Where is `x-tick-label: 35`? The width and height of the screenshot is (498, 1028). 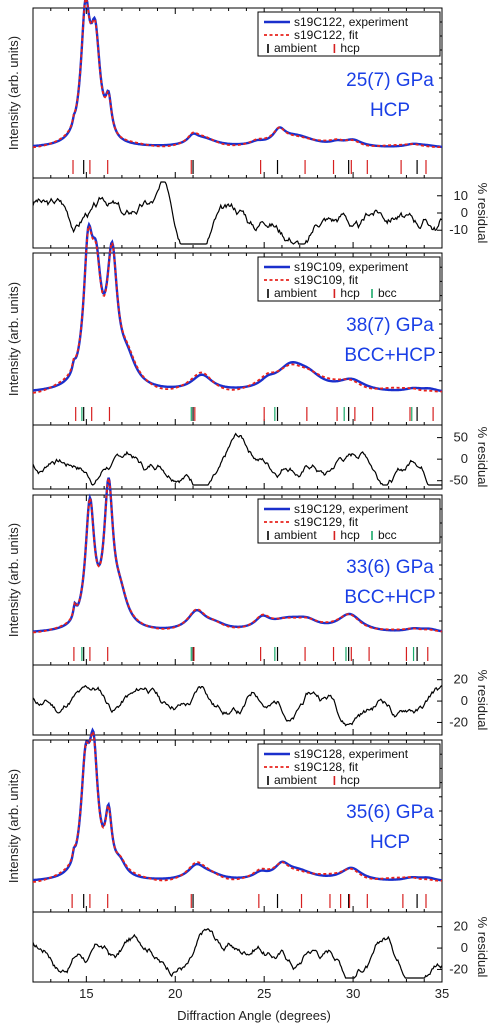
x-tick-label: 35 is located at coordinates (442, 993).